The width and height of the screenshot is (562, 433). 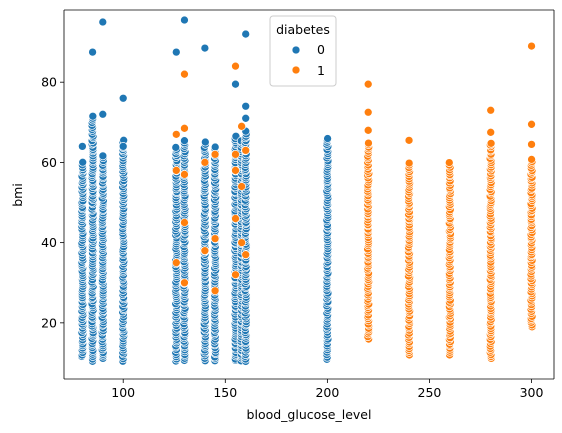 What do you see at coordinates (123, 392) in the screenshot?
I see `x-tick-label: 100` at bounding box center [123, 392].